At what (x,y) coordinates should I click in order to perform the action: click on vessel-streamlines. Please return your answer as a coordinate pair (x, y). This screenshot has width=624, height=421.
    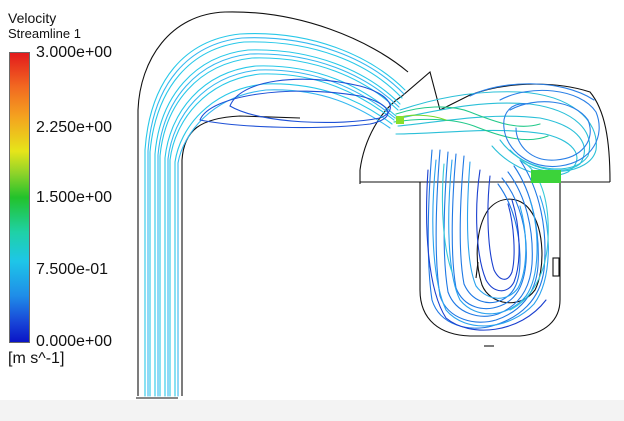
    Looking at the image, I should click on (486, 239).